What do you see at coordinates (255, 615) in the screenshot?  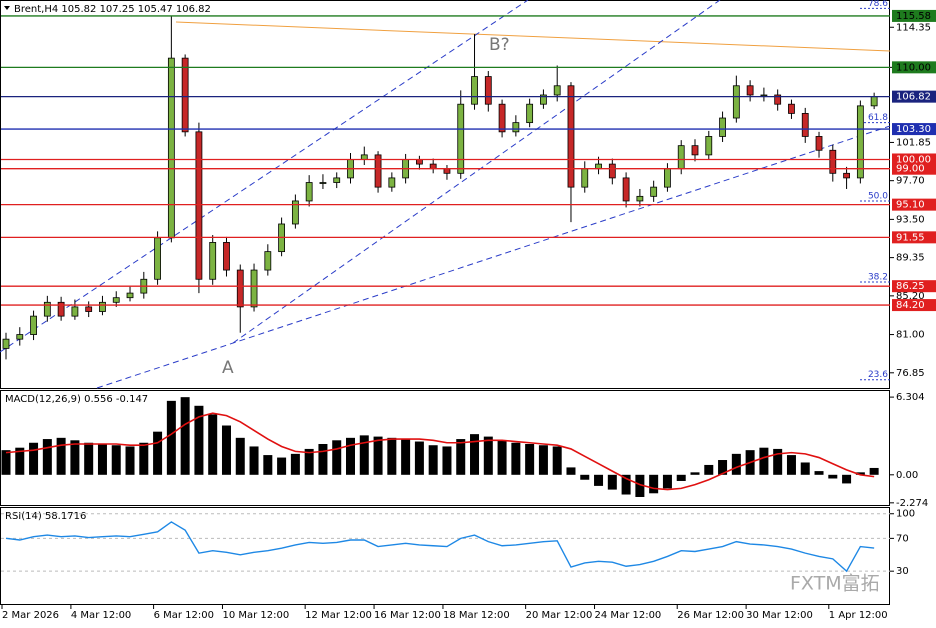 I see `x-tick-label: 10 Mar 12:00` at bounding box center [255, 615].